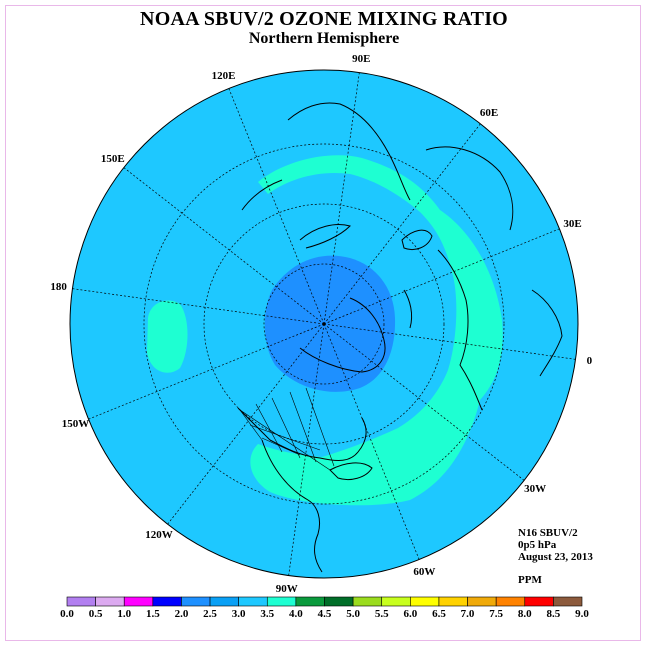 The image size is (648, 648). Describe the element at coordinates (238, 614) in the screenshot. I see `colorbar-tick-label: 3.0` at that location.